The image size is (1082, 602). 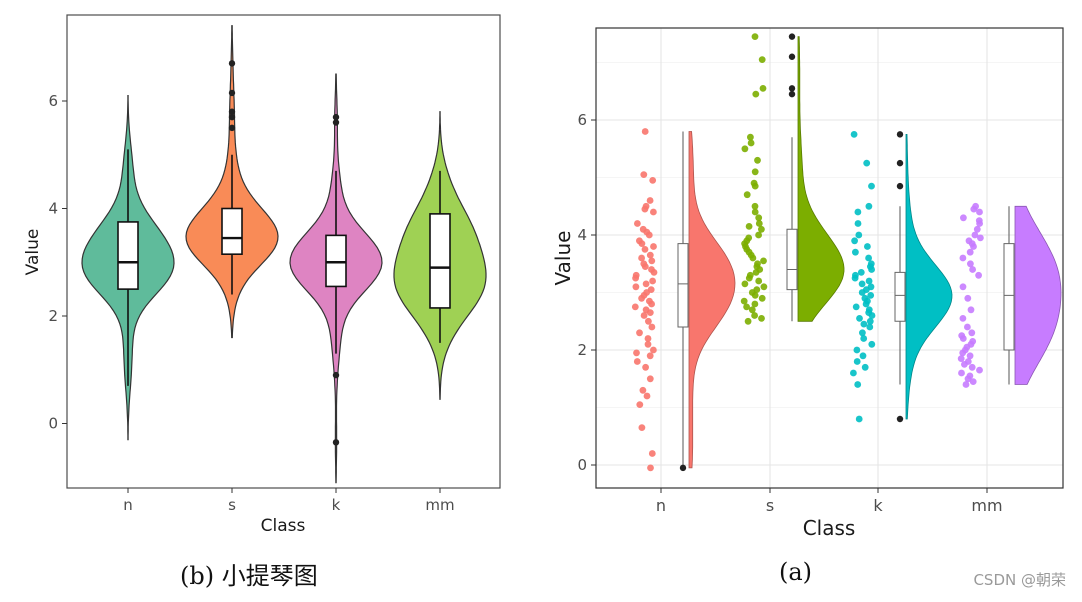 I want to click on cloud-n, so click(x=712, y=300).